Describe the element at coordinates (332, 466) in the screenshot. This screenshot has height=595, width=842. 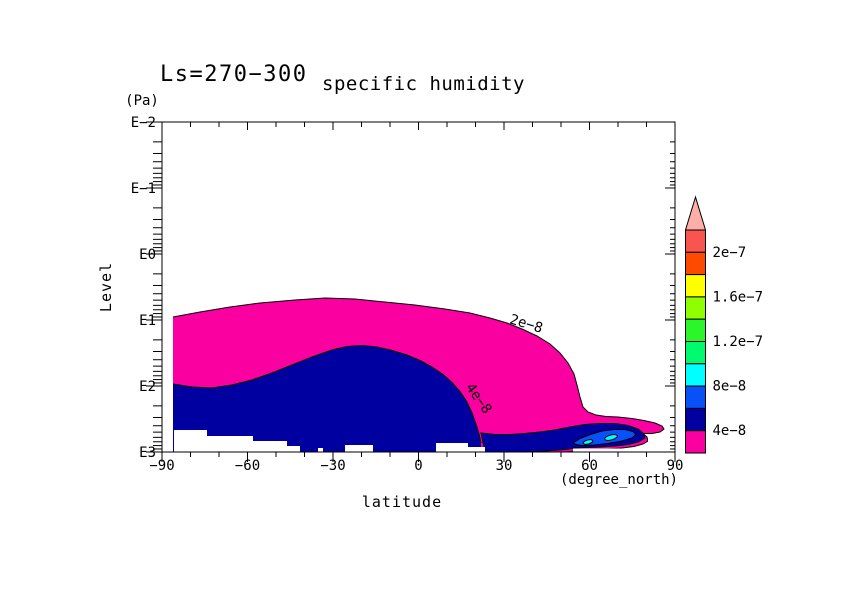
I see `x-tick-label: −30` at that location.